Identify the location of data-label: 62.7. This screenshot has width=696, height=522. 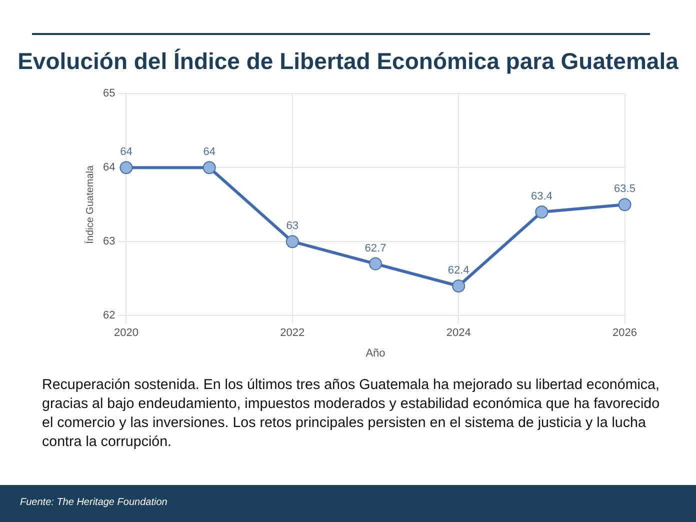
(375, 248).